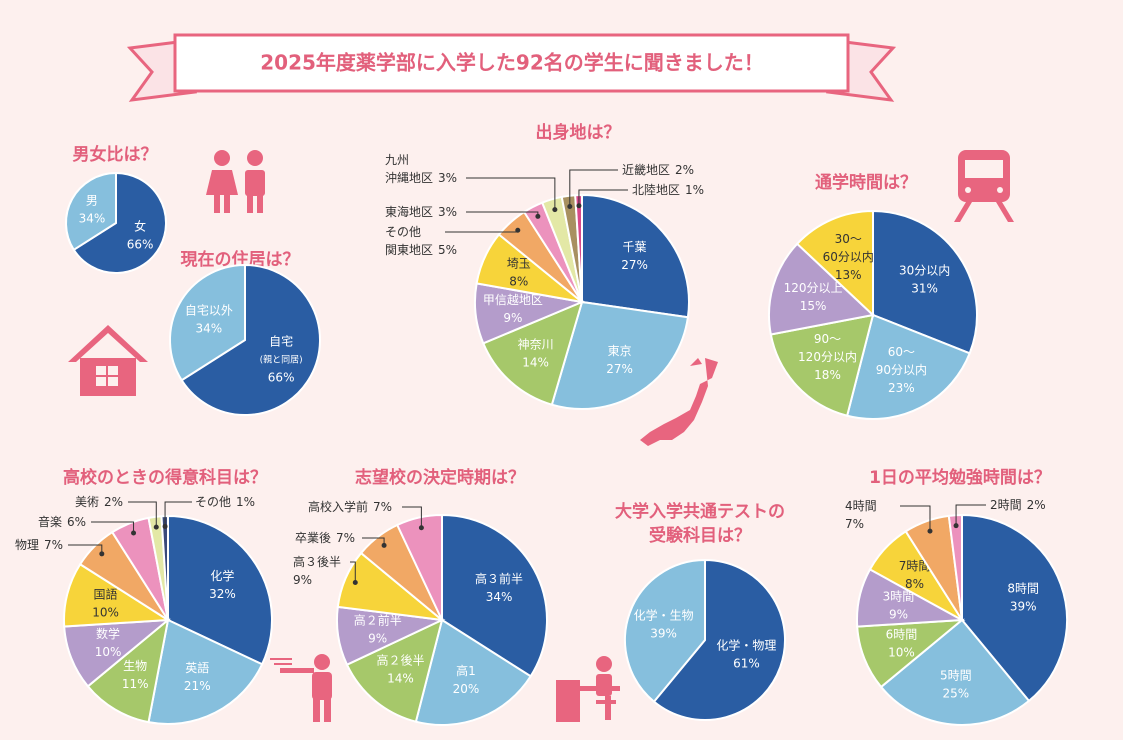 Image resolution: width=1123 pixels, height=740 pixels. Describe the element at coordinates (135, 666) in the screenshot. I see `slice-category: 生物` at that location.